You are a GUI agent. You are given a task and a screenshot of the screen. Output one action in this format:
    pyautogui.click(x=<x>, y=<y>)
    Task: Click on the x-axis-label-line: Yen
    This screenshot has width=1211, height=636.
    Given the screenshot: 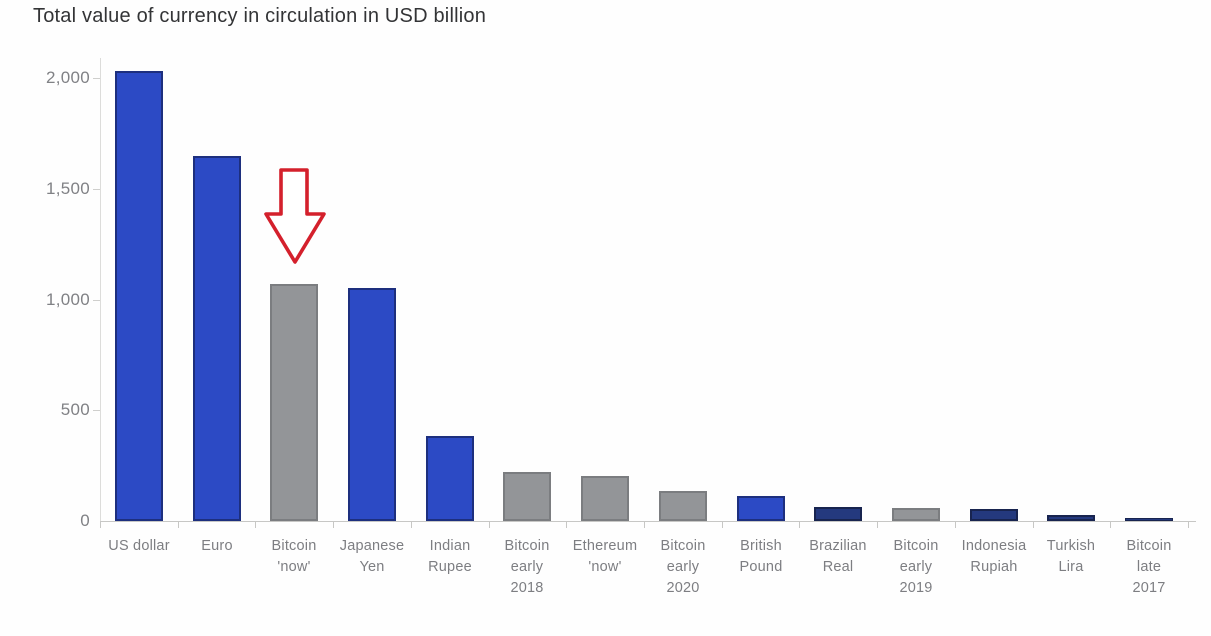 What is the action you would take?
    pyautogui.click(x=372, y=567)
    